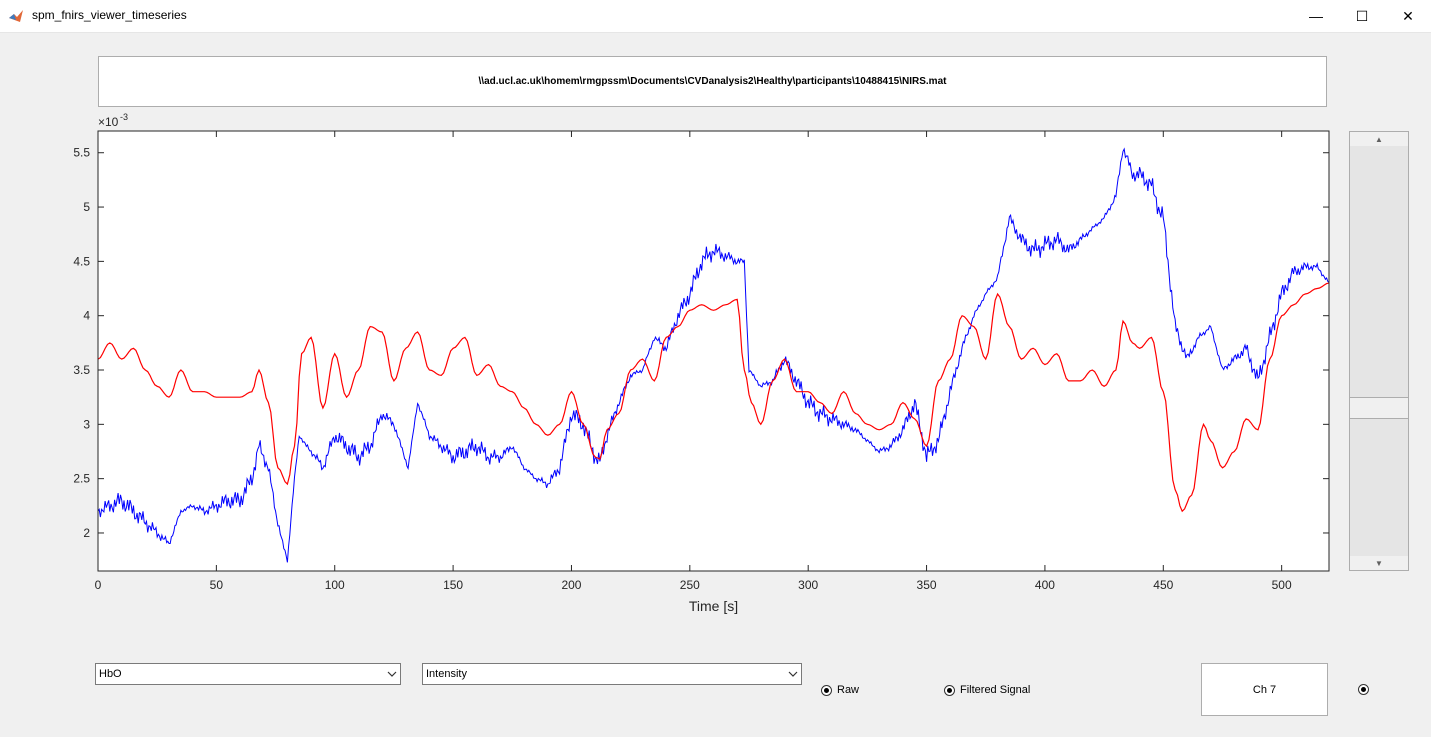  I want to click on x-tick-label: 100, so click(335, 585).